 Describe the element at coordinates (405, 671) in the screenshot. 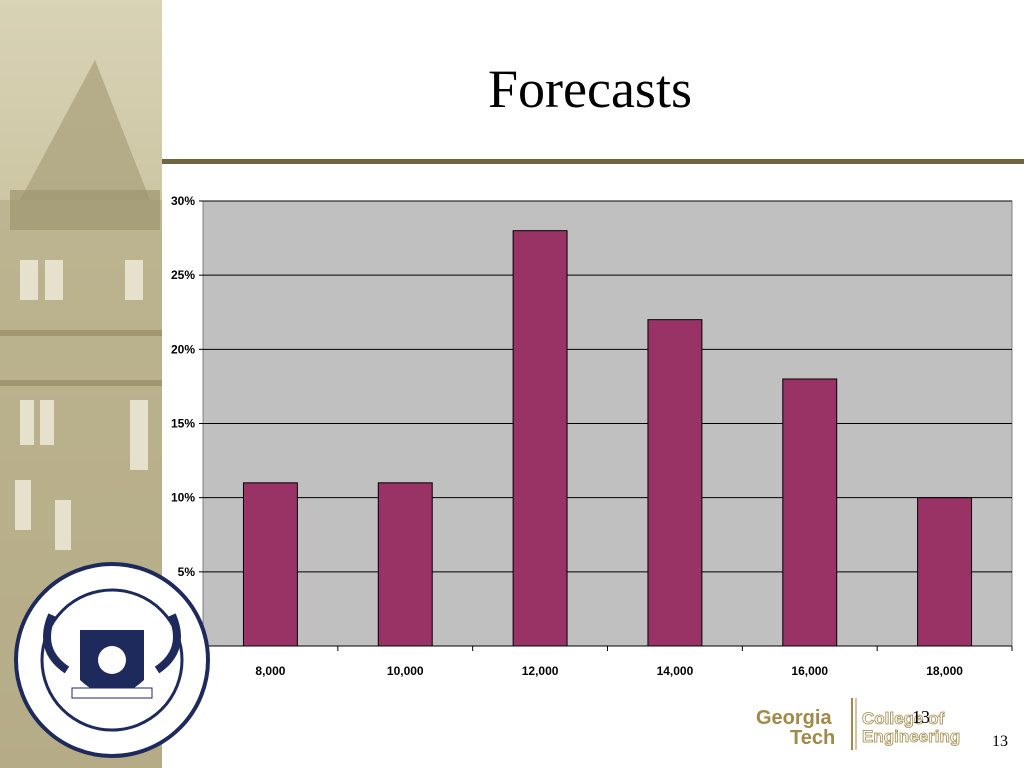

I see `x-tick-label: 10,000` at that location.